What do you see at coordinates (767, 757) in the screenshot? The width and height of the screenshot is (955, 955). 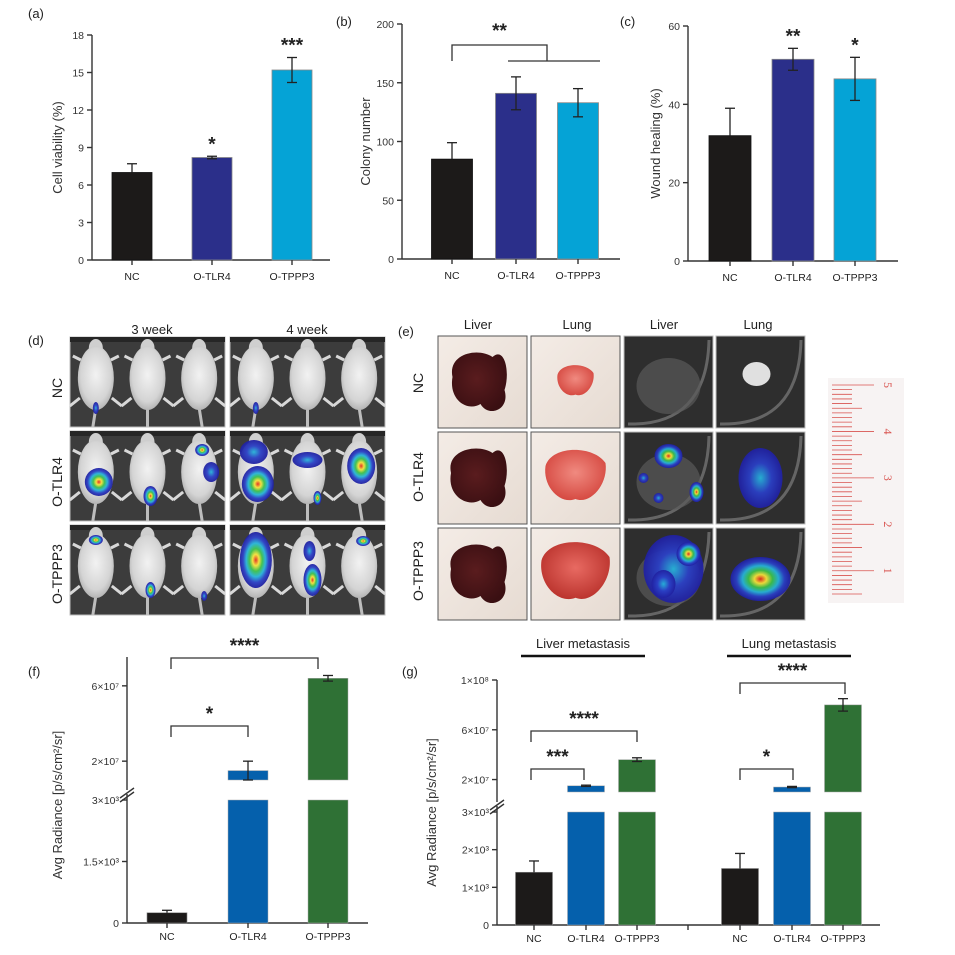 I see `significance-label: *` at bounding box center [767, 757].